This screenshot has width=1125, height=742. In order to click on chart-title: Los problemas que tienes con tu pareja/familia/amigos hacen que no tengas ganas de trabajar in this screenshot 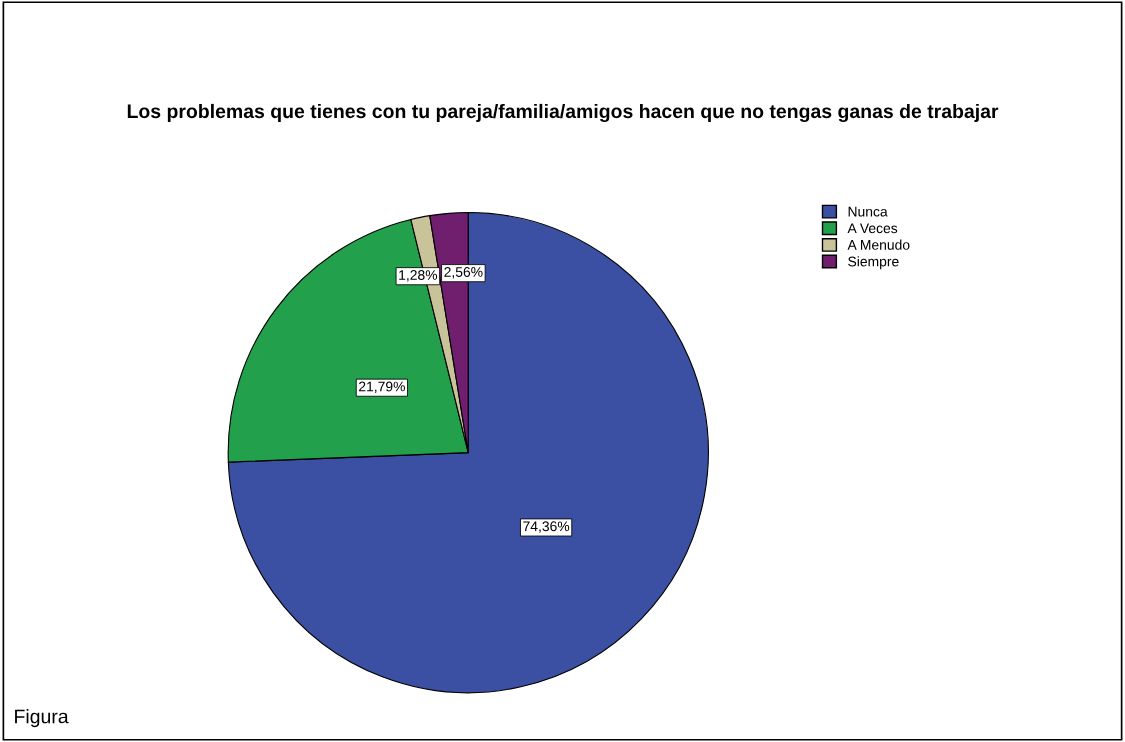, I will do `click(563, 113)`.